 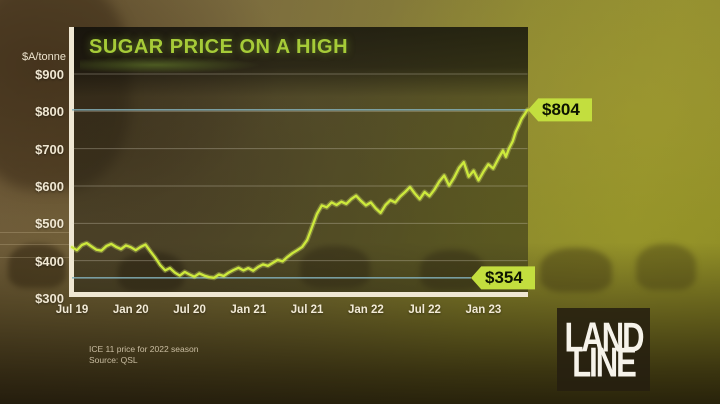 What do you see at coordinates (72, 310) in the screenshot?
I see `x-tick-label: Jul 19` at bounding box center [72, 310].